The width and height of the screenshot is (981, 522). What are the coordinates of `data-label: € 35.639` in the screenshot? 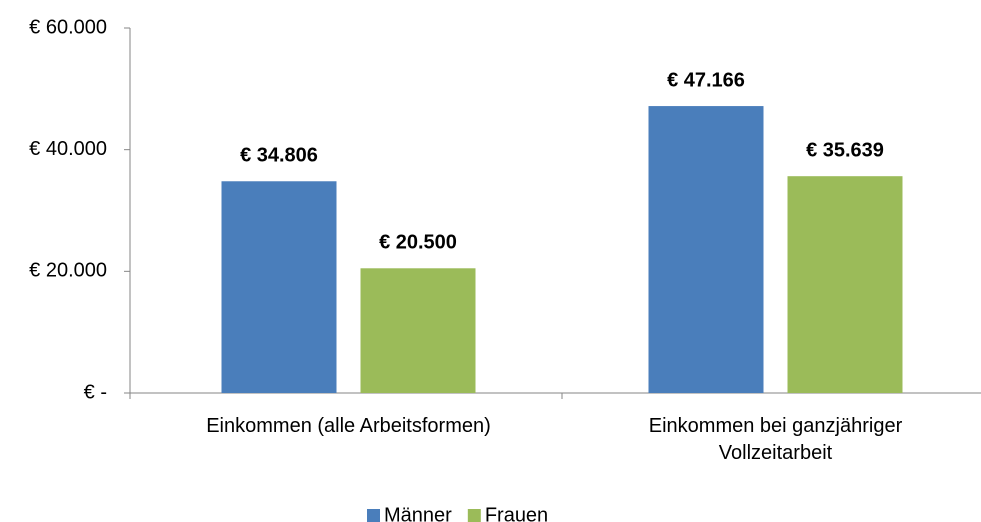 It's located at (845, 150).